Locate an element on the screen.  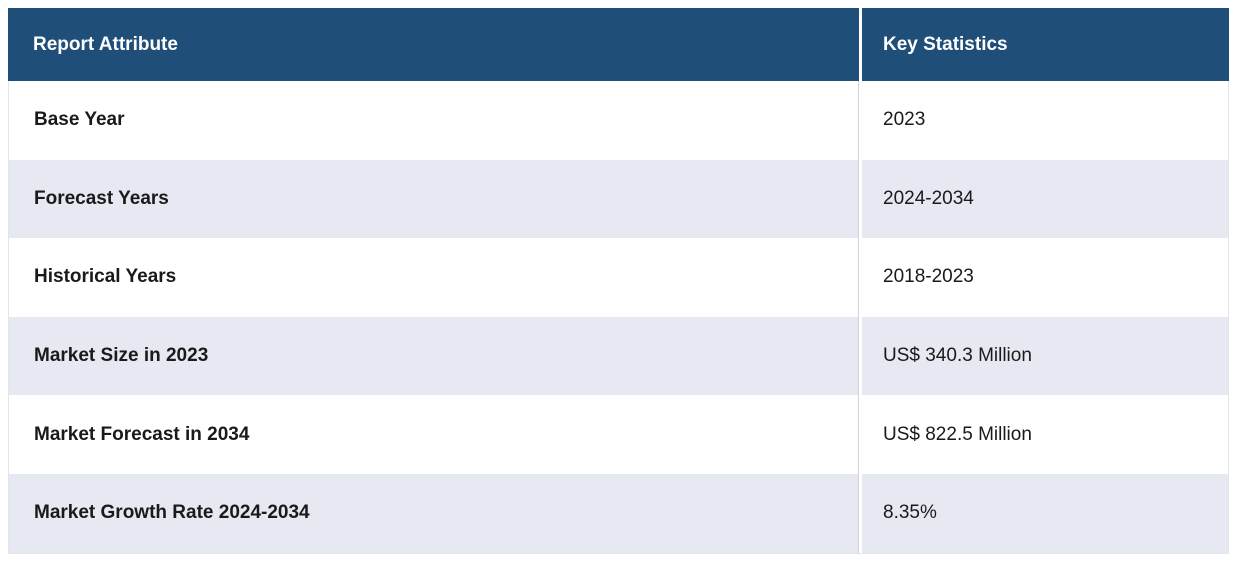
value-cell: 2024-2034 is located at coordinates (1045, 199).